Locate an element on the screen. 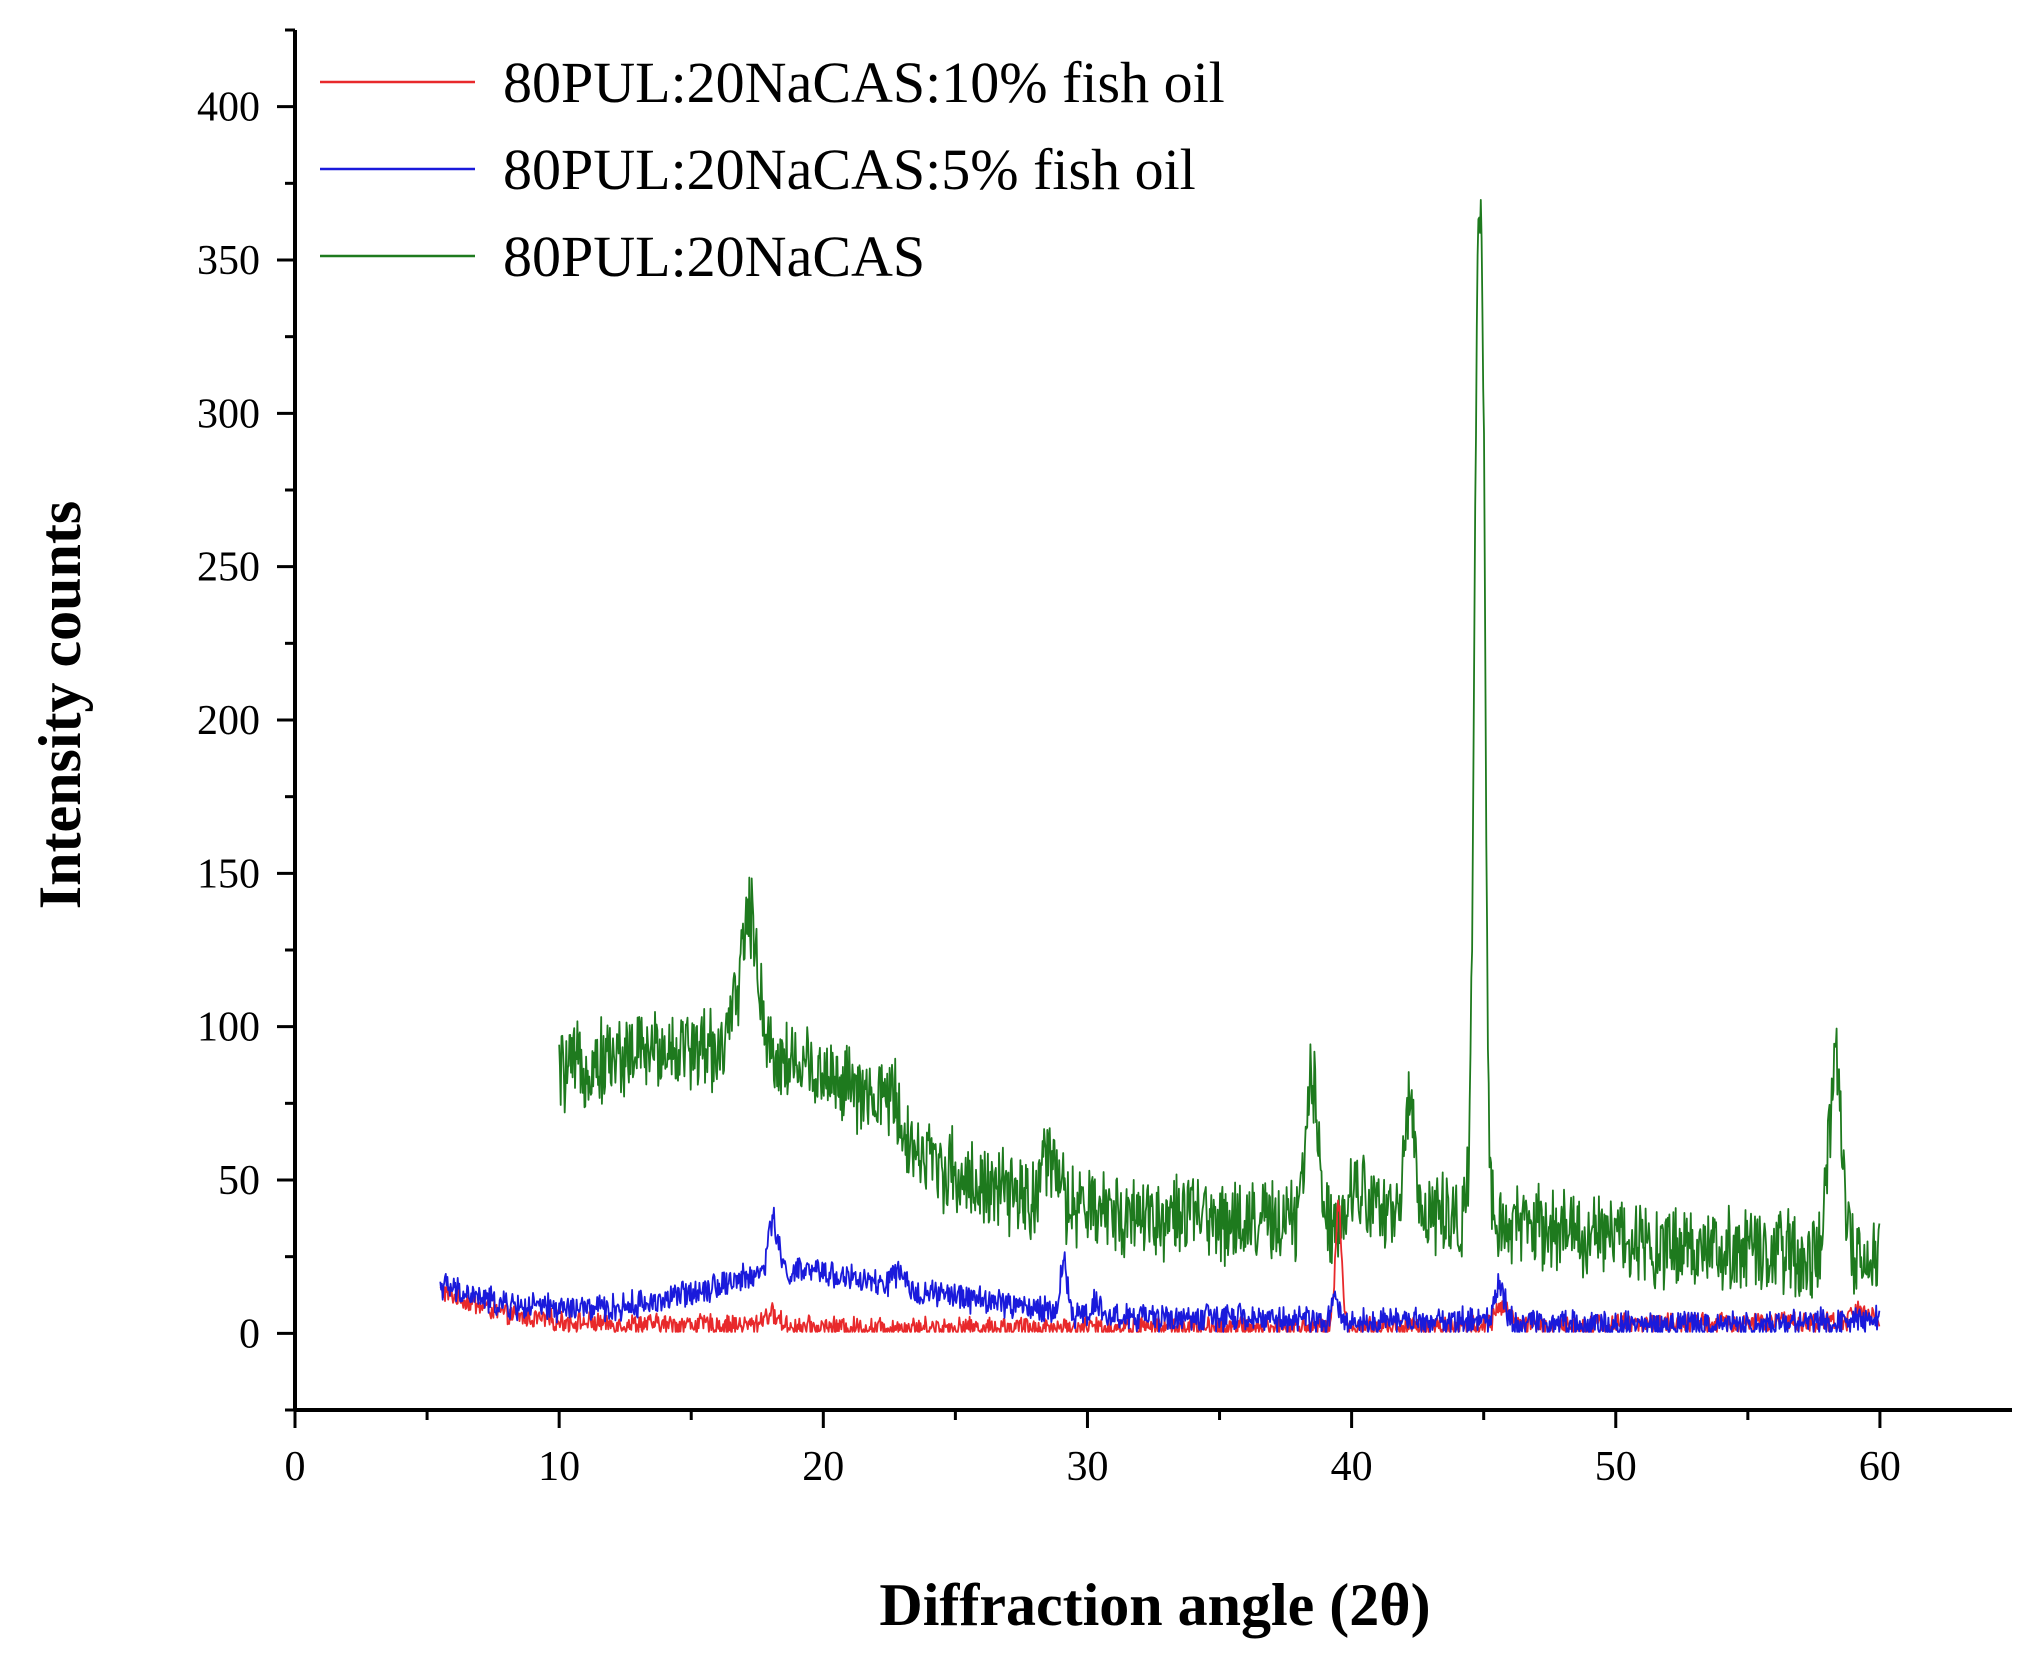 This screenshot has height=1663, width=2034. legend-label-3: 80PUL:20NaCAS is located at coordinates (714, 256).